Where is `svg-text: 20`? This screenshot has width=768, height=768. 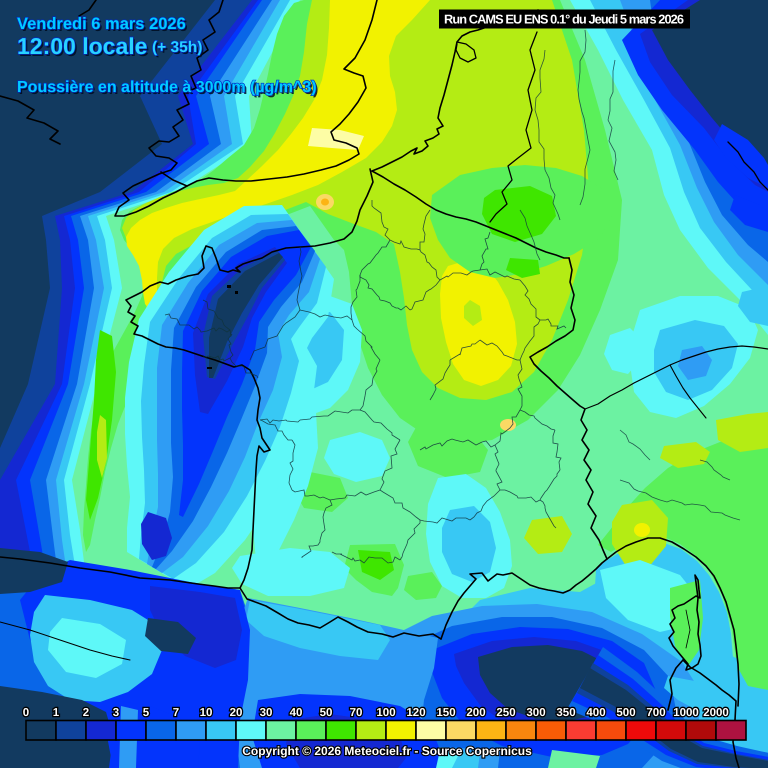 svg-text: 20 is located at coordinates (236, 713).